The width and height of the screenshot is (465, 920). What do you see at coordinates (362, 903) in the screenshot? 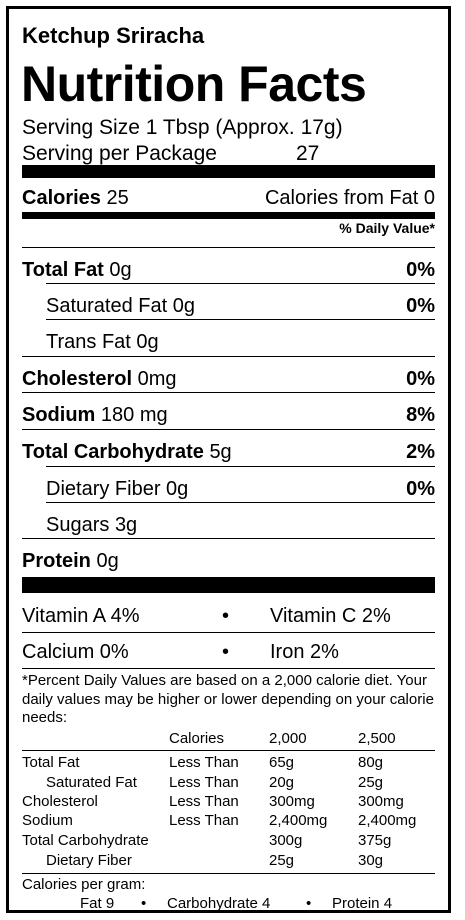
I see `per-gram-protein: Protein 4` at bounding box center [362, 903].